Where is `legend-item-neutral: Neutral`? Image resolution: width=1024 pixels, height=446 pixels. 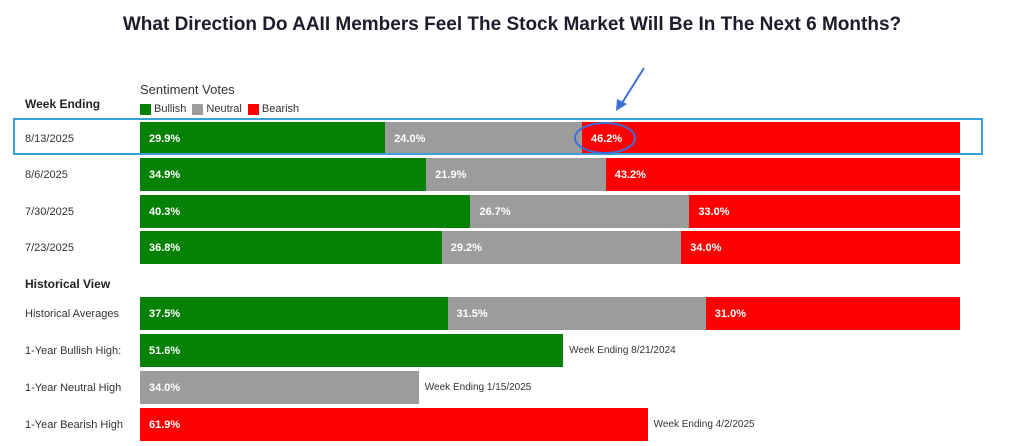
legend-item-neutral: Neutral is located at coordinates (217, 109).